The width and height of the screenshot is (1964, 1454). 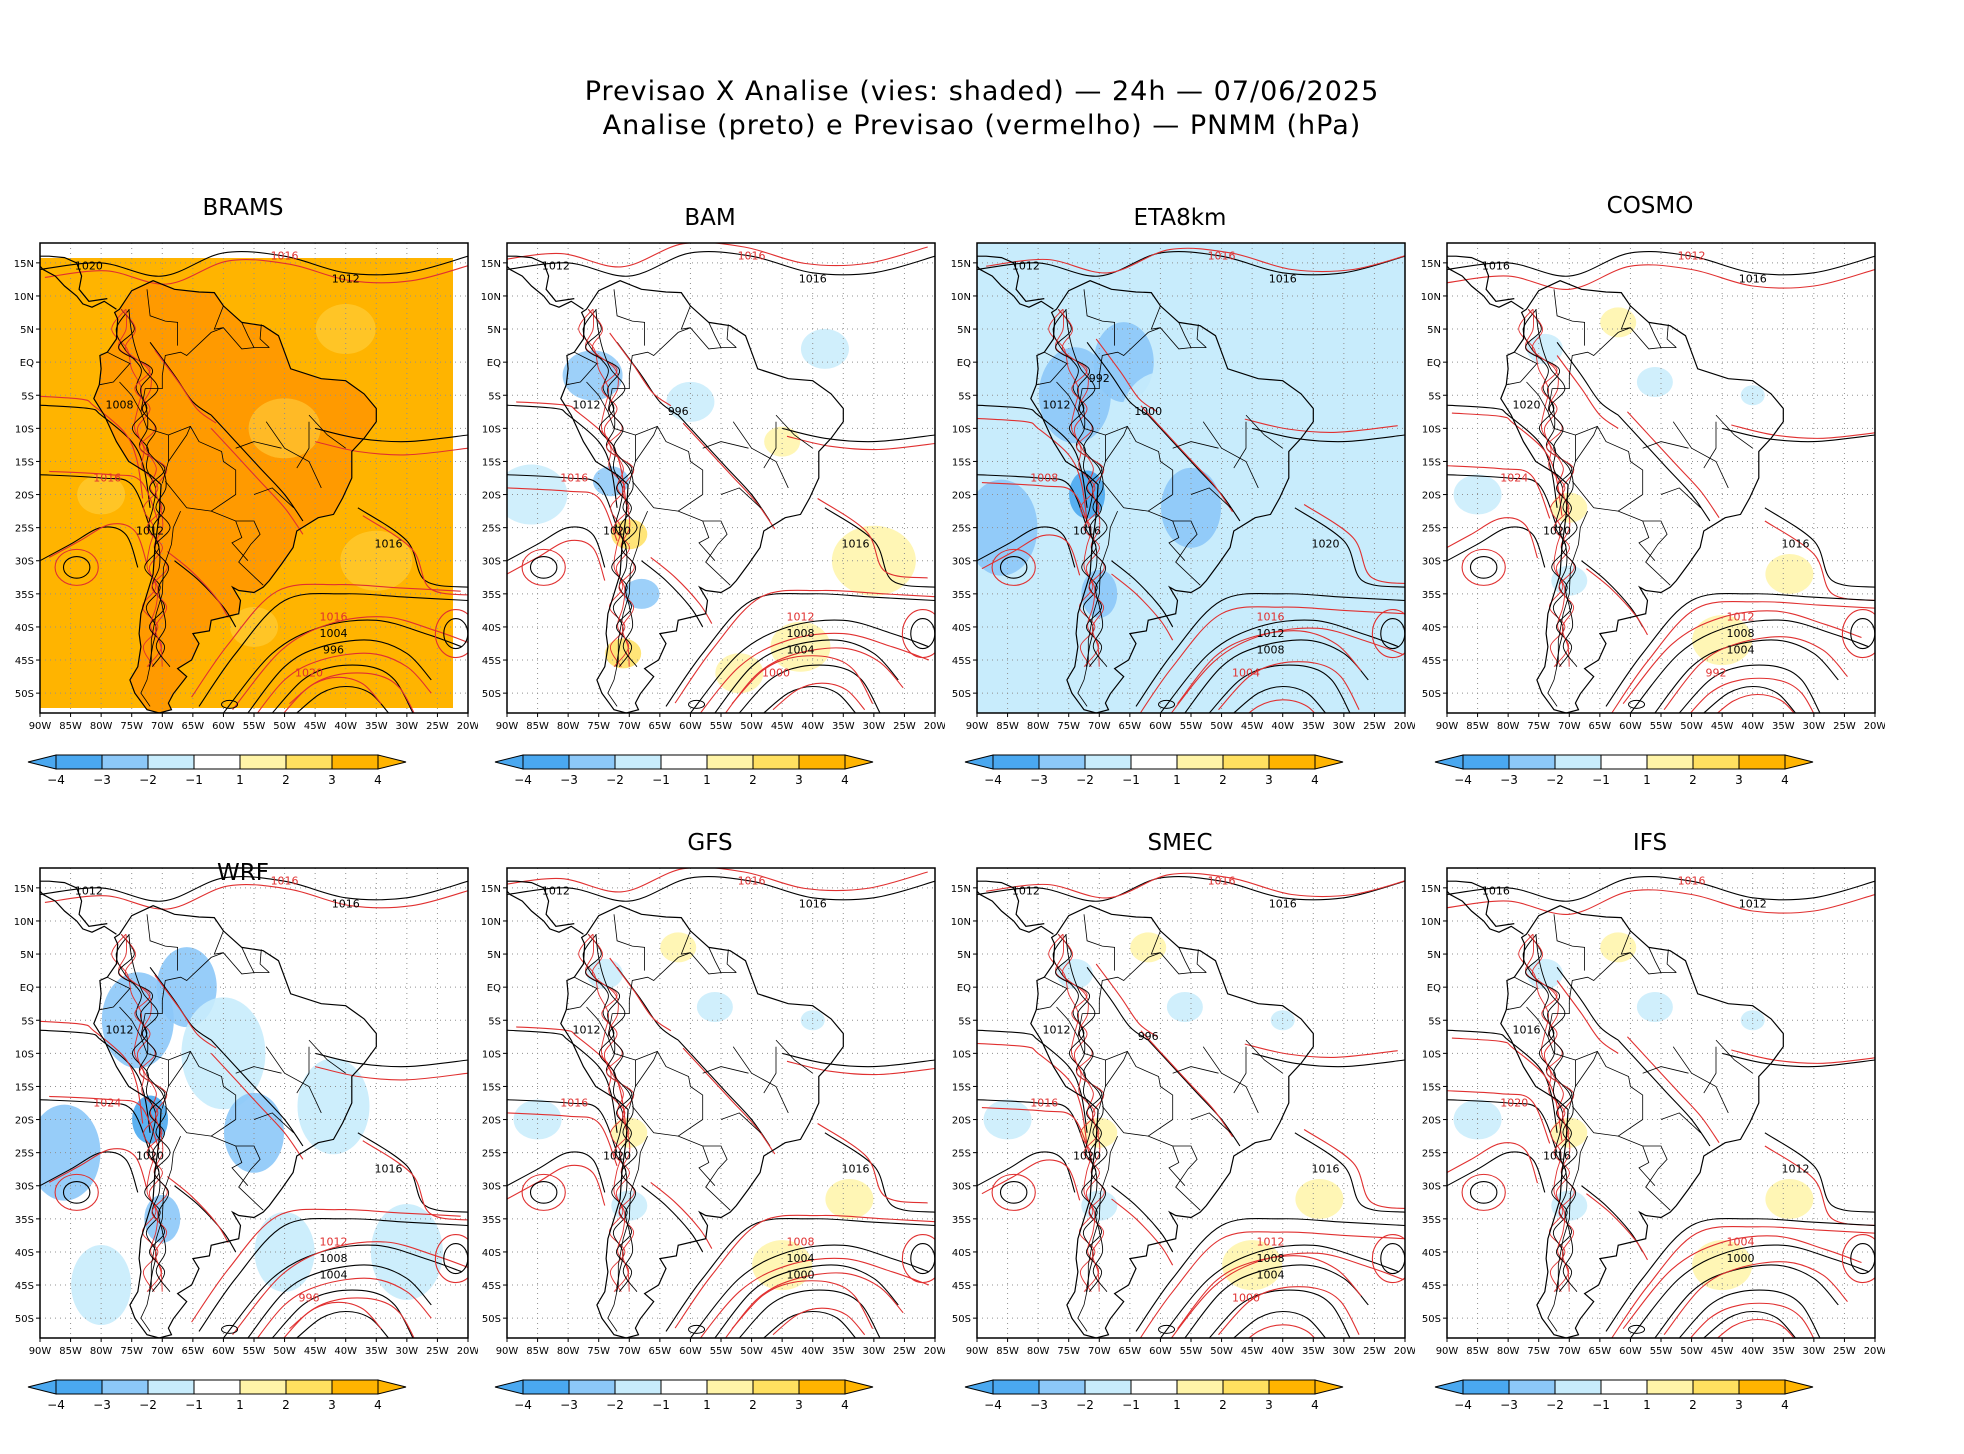 What do you see at coordinates (1753, 904) in the screenshot?
I see `isobar-label: 1012` at bounding box center [1753, 904].